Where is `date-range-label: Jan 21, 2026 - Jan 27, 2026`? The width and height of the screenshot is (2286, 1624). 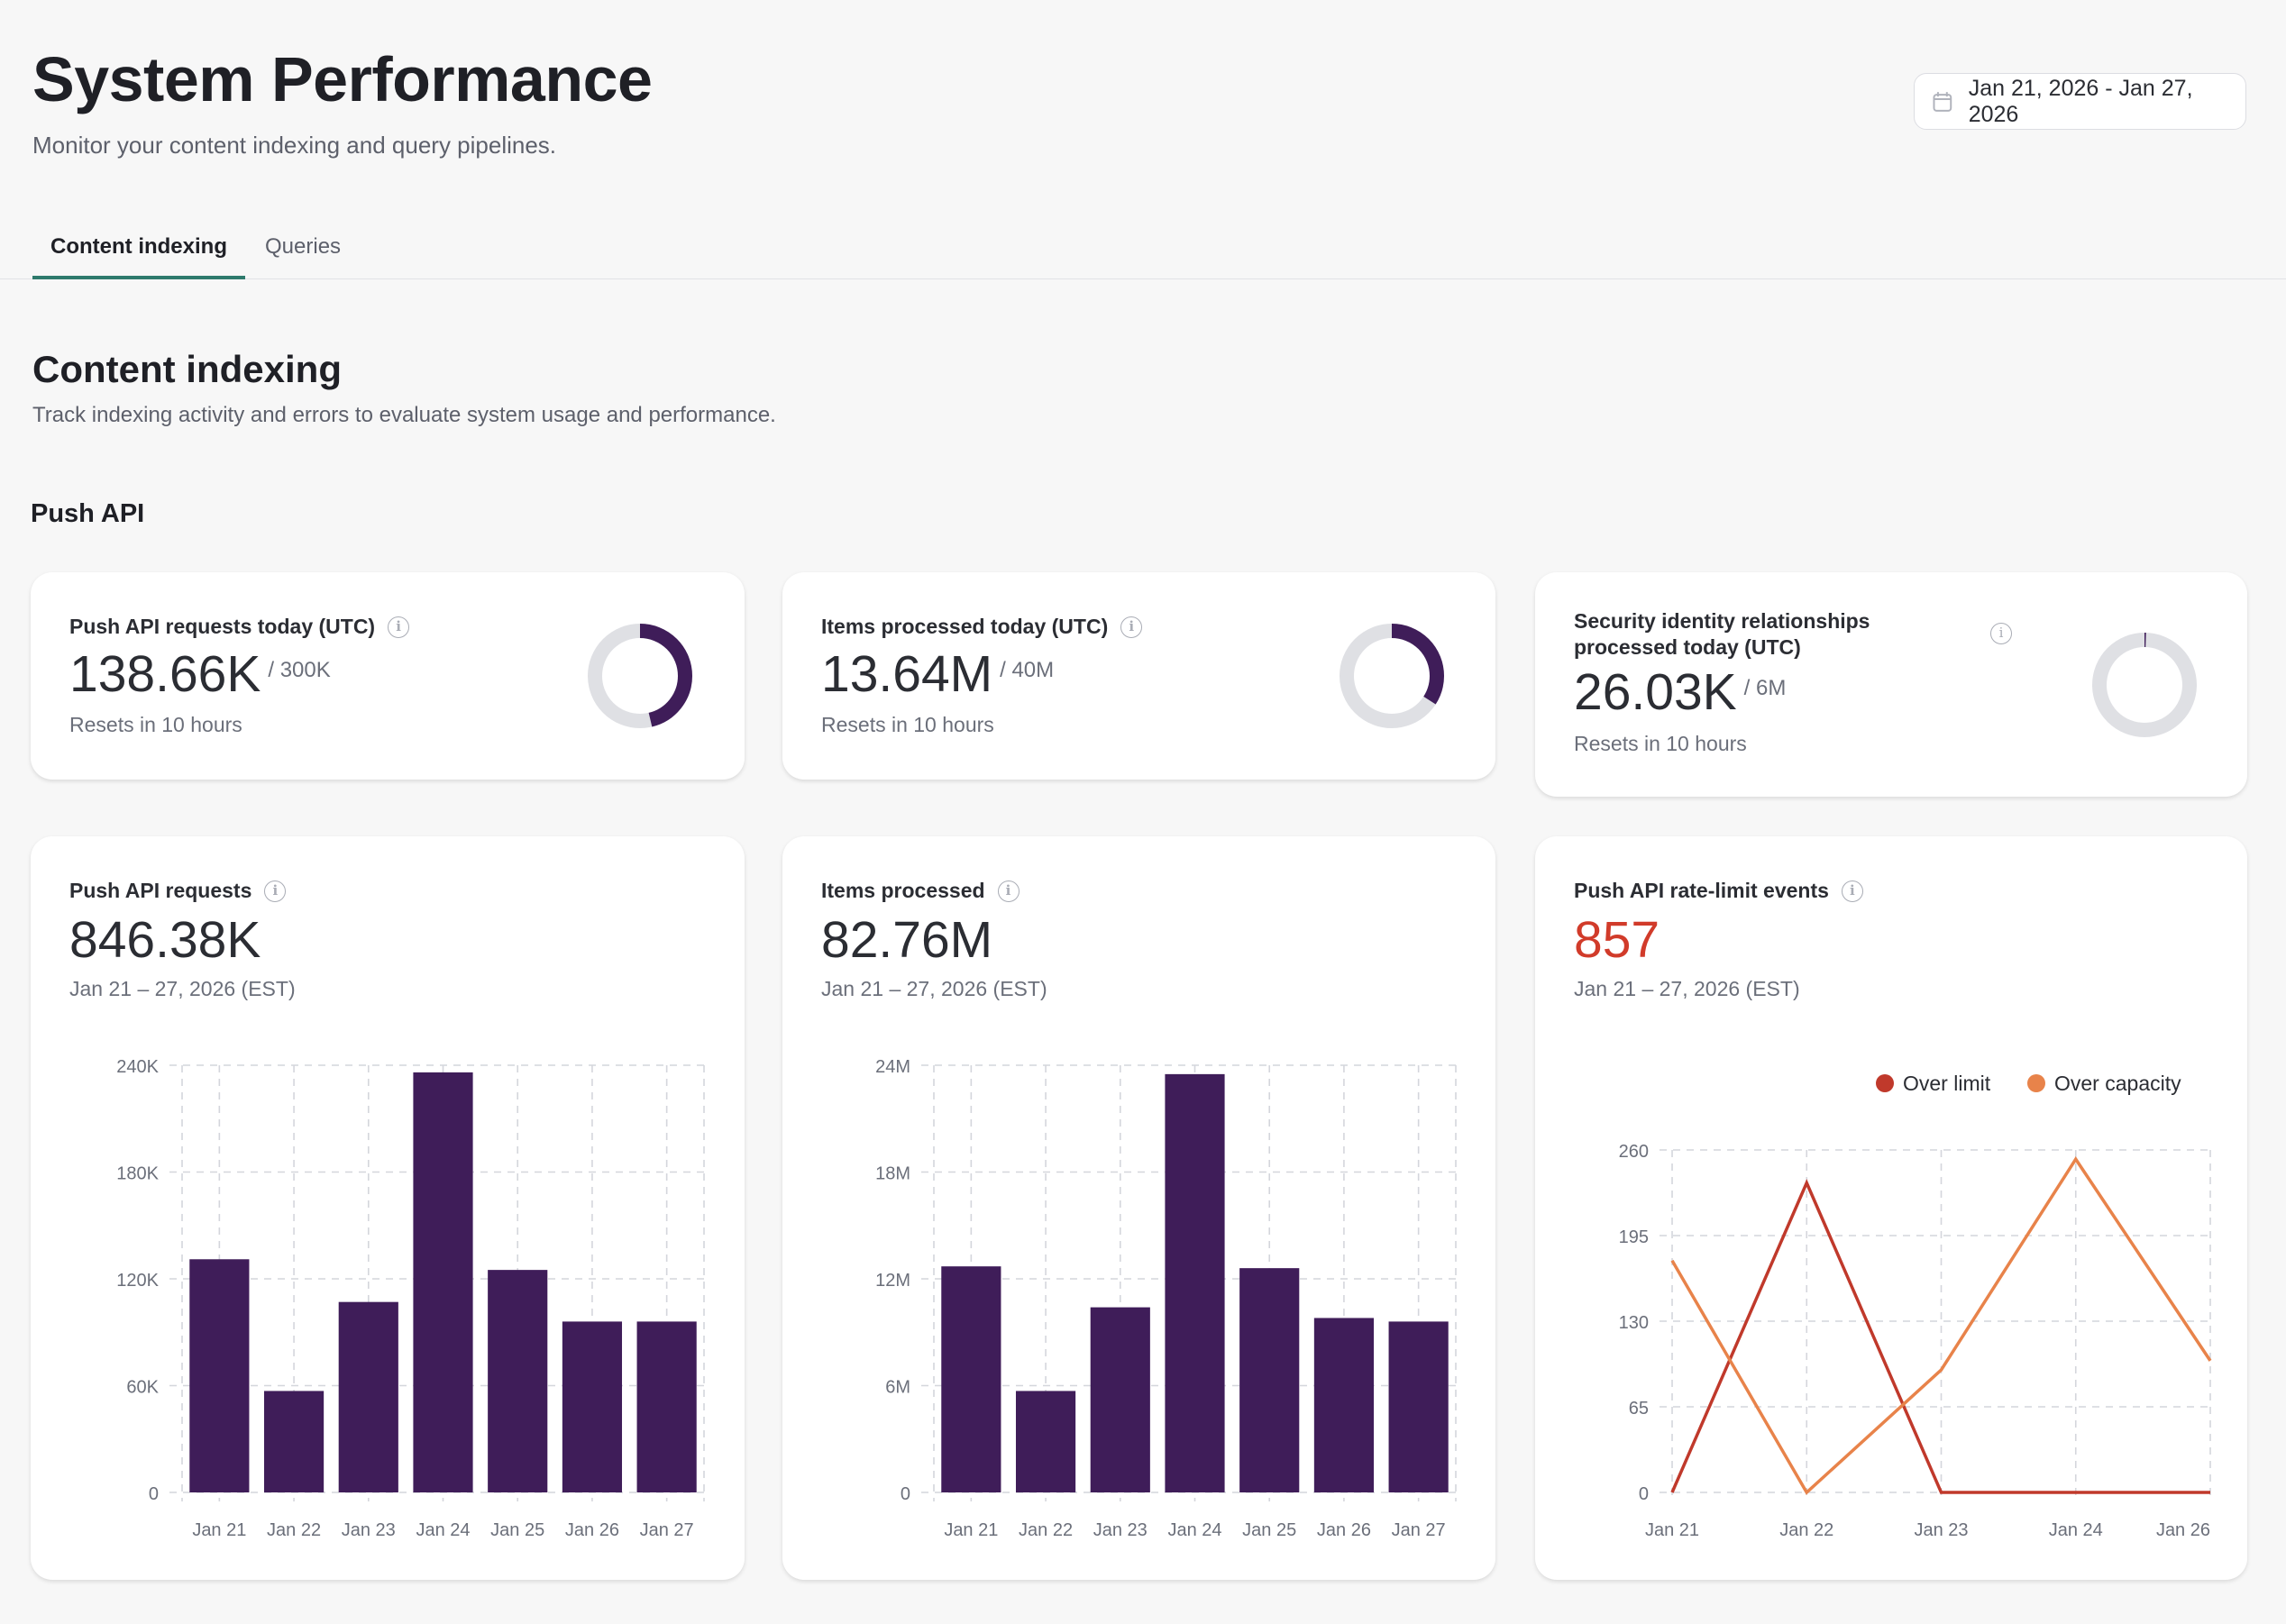 date-range-label: Jan 21, 2026 - Jan 27, 2026 is located at coordinates (2080, 101).